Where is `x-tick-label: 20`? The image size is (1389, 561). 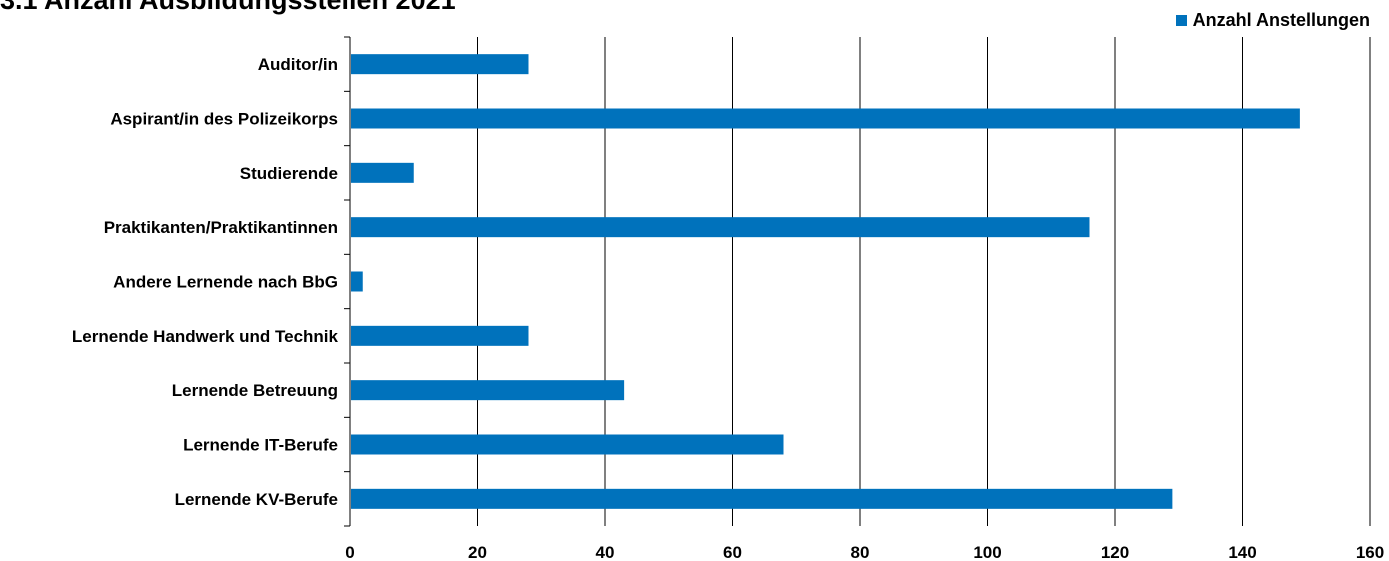 x-tick-label: 20 is located at coordinates (477, 552).